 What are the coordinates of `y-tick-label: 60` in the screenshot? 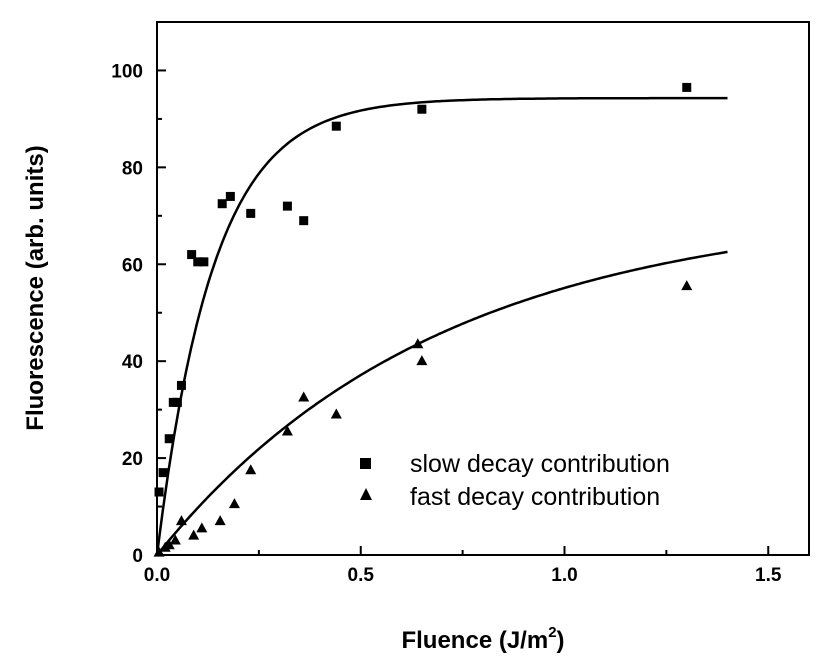 It's located at (132, 265).